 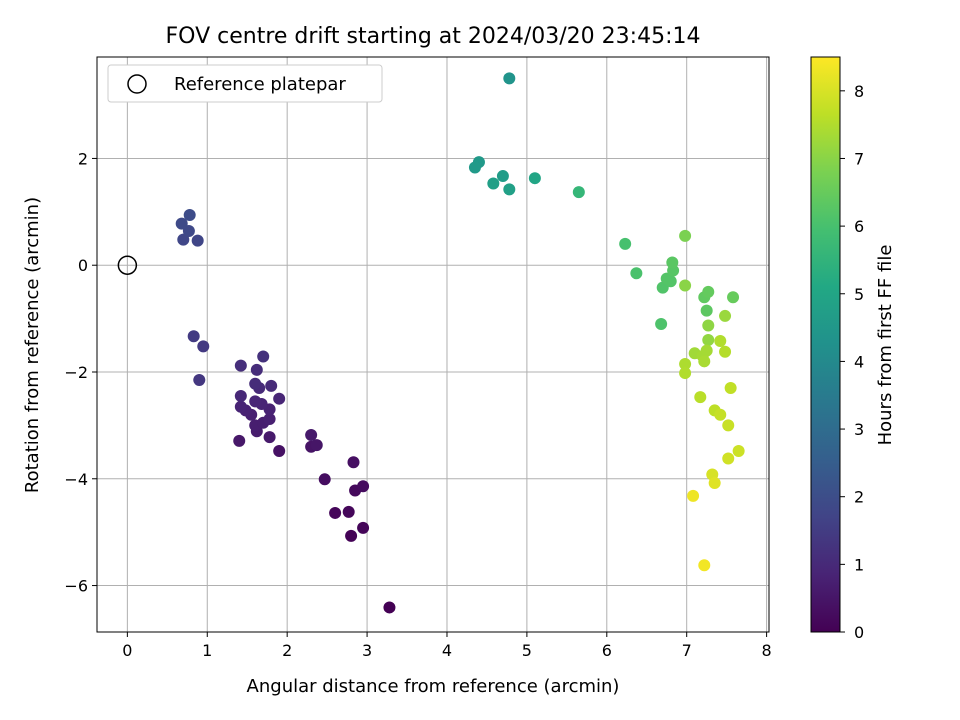 I want to click on legend-label: Reference platepar, so click(x=260, y=84).